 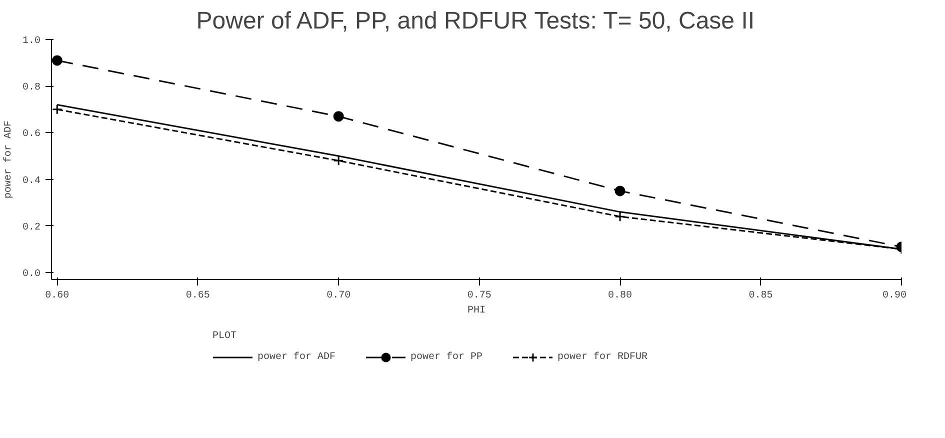 I want to click on x-tick-label: 0.90, so click(x=894, y=296).